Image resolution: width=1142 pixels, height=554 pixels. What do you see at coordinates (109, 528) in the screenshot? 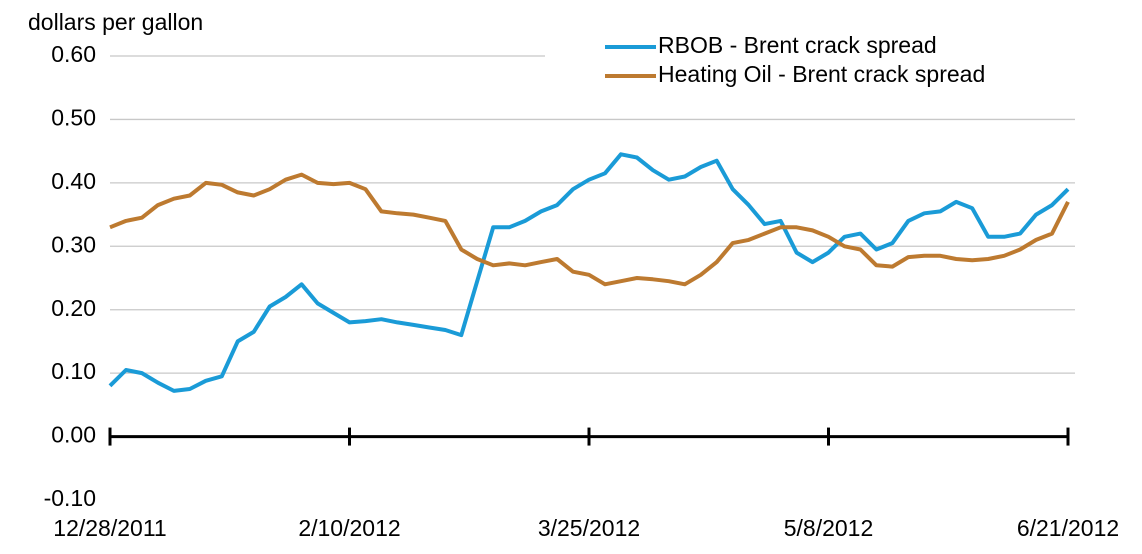
I see `x-tick-label: 12/28/2011` at bounding box center [109, 528].